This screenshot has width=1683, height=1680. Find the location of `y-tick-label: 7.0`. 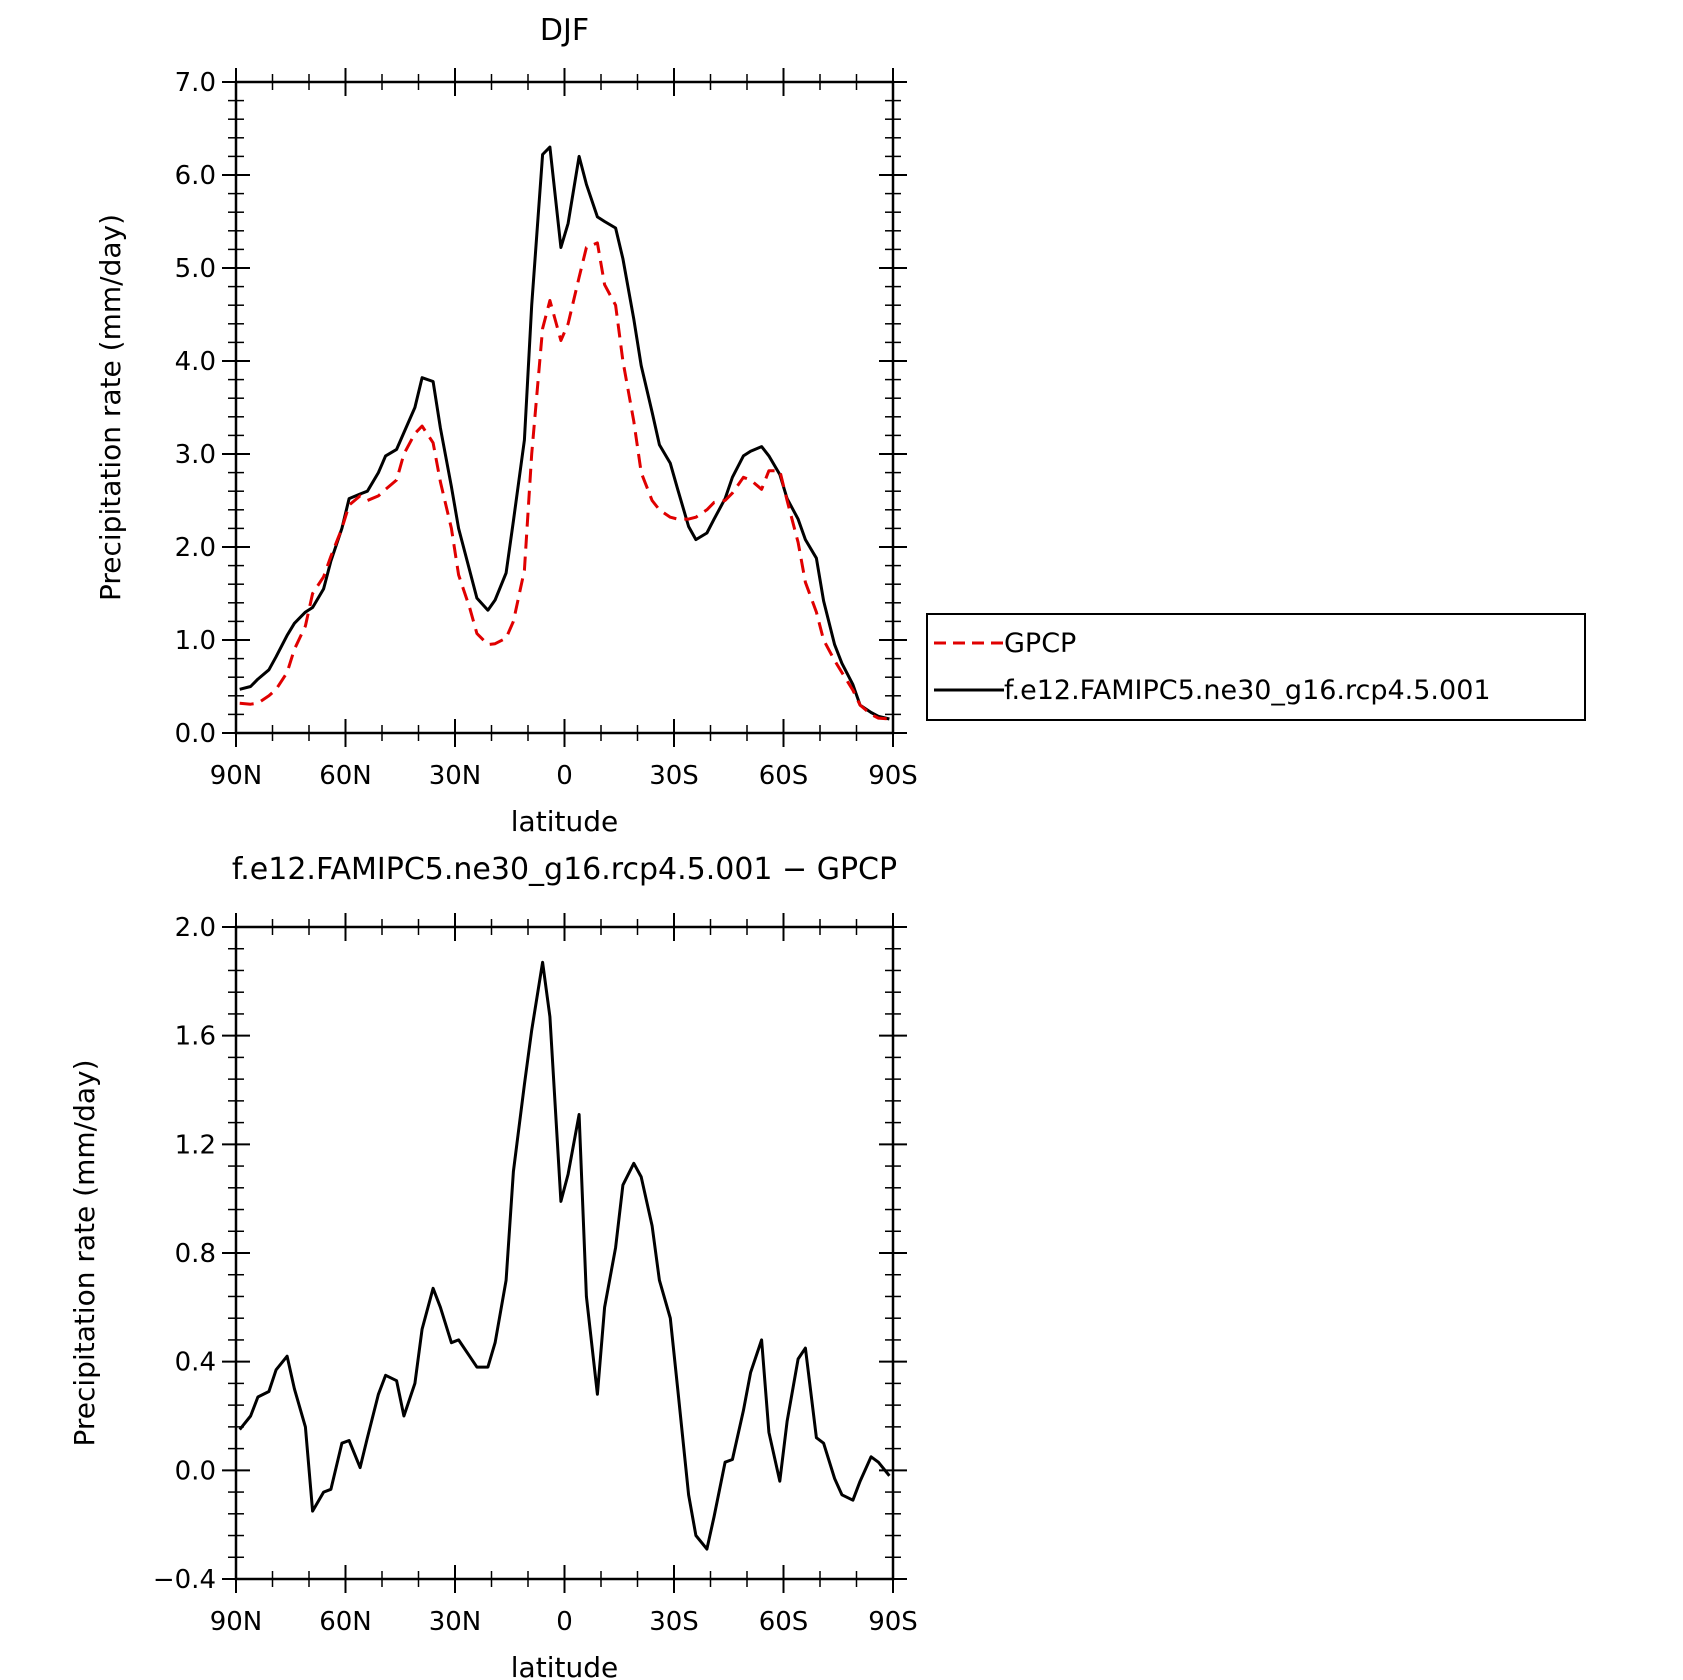

y-tick-label: 7.0 is located at coordinates (195, 83).